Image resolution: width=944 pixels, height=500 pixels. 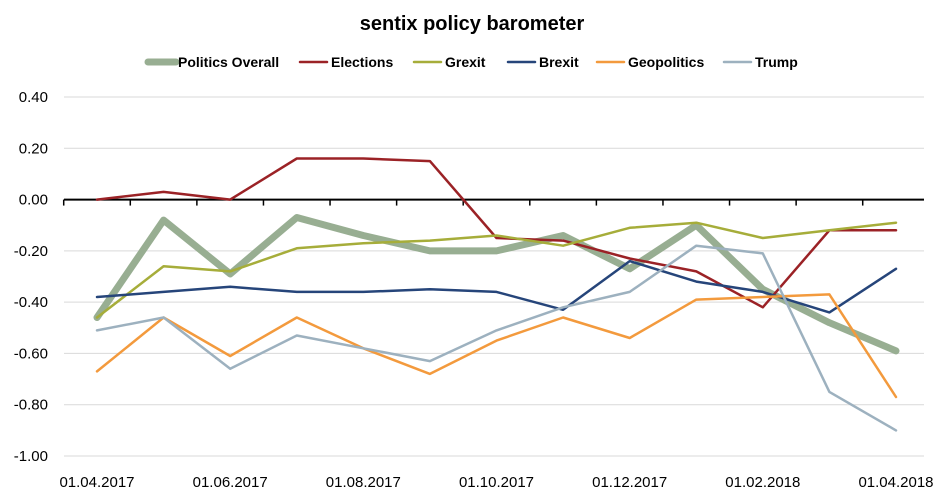 What do you see at coordinates (362, 62) in the screenshot?
I see `legend-label-elections: Elections` at bounding box center [362, 62].